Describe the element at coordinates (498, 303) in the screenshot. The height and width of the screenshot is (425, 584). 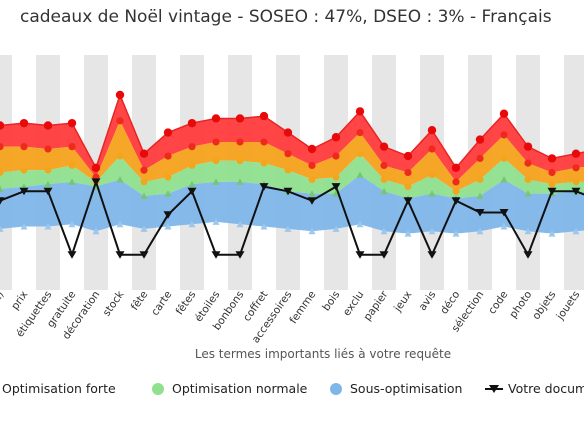
I see `x-tick-label: code` at that location.